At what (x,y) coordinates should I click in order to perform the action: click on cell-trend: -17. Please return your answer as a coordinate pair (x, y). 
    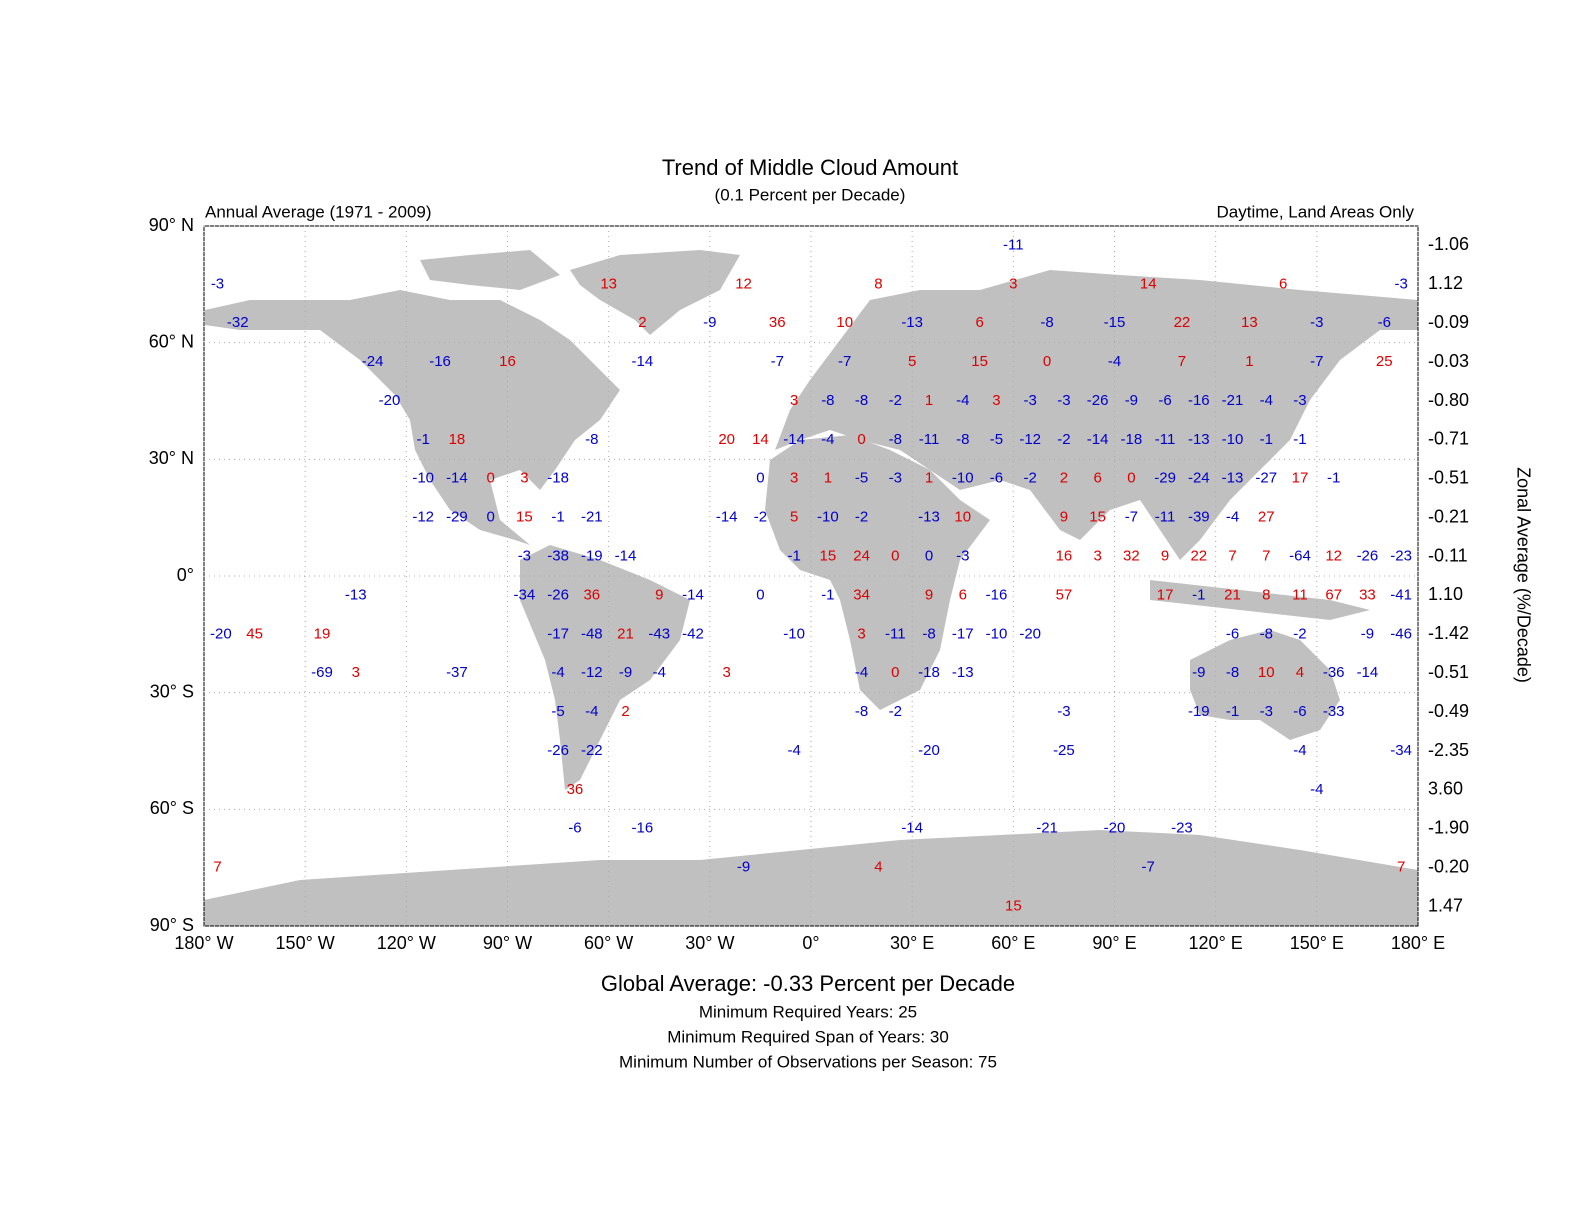
    Looking at the image, I should click on (558, 633).